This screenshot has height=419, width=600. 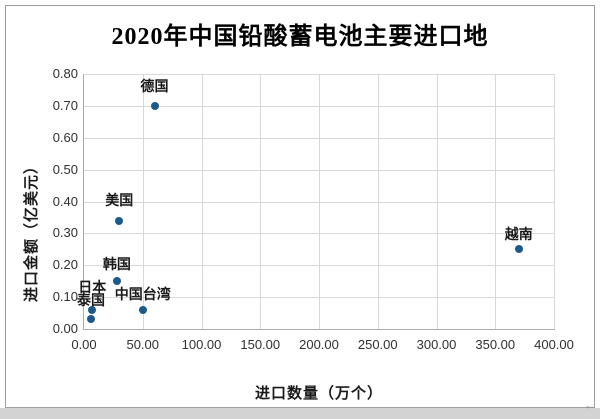 What do you see at coordinates (260, 344) in the screenshot?
I see `x-tick-label: 150.00` at bounding box center [260, 344].